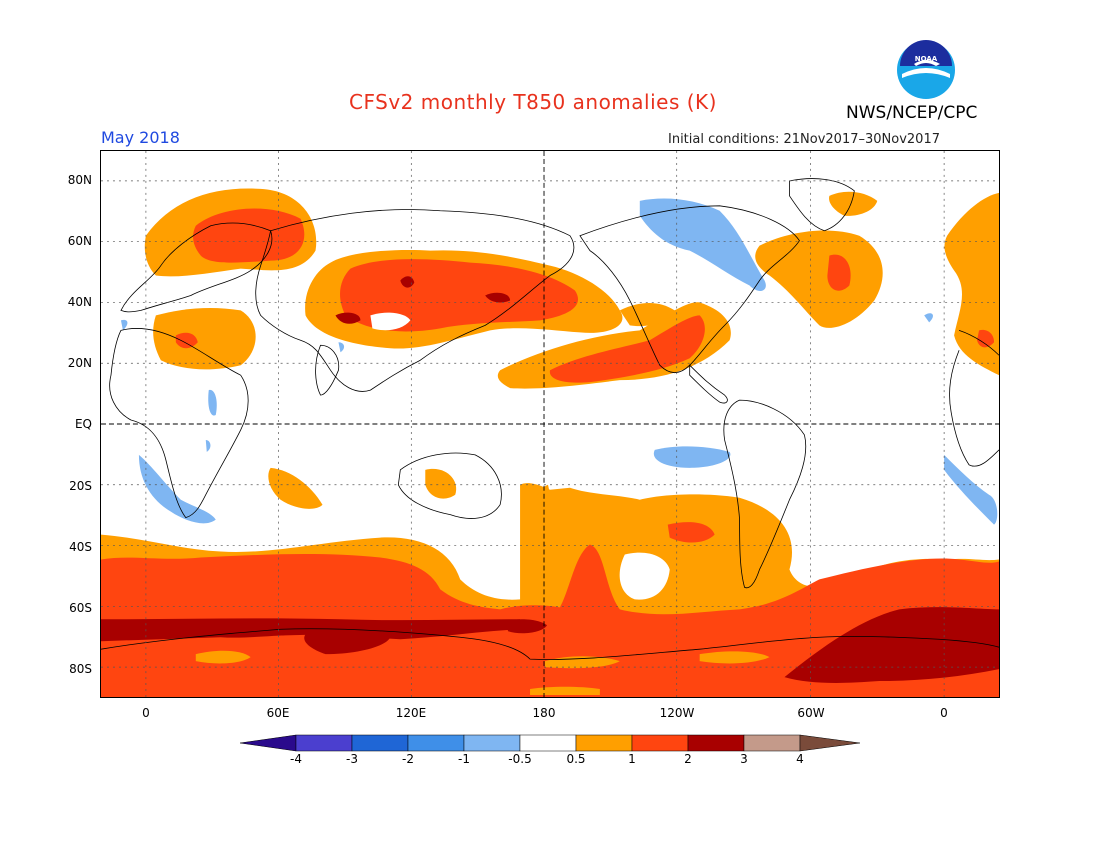 The width and height of the screenshot is (1100, 850). I want to click on initial-conditions: Initial conditions: 21Nov2017–30Nov2017, so click(804, 139).